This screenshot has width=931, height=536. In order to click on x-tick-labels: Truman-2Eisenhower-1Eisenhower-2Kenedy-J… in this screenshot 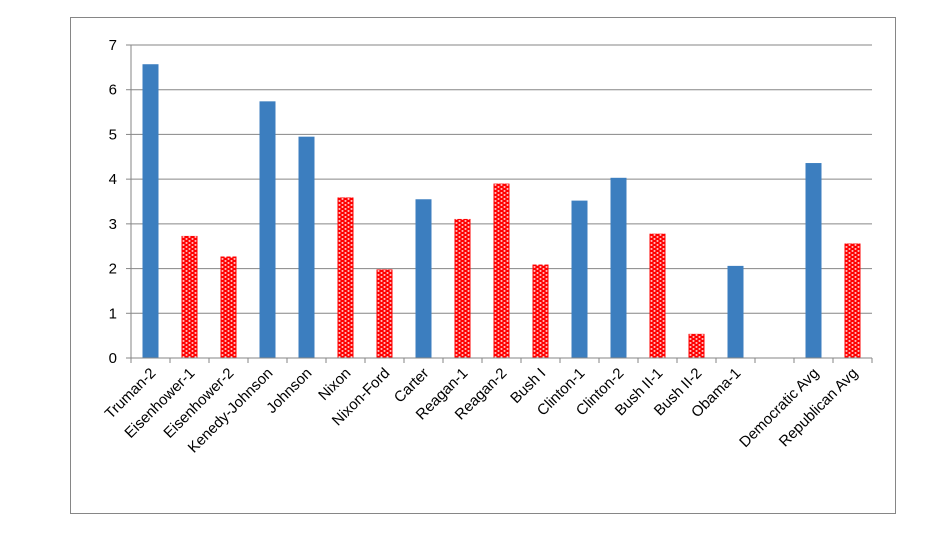, I will do `click(482, 411)`.